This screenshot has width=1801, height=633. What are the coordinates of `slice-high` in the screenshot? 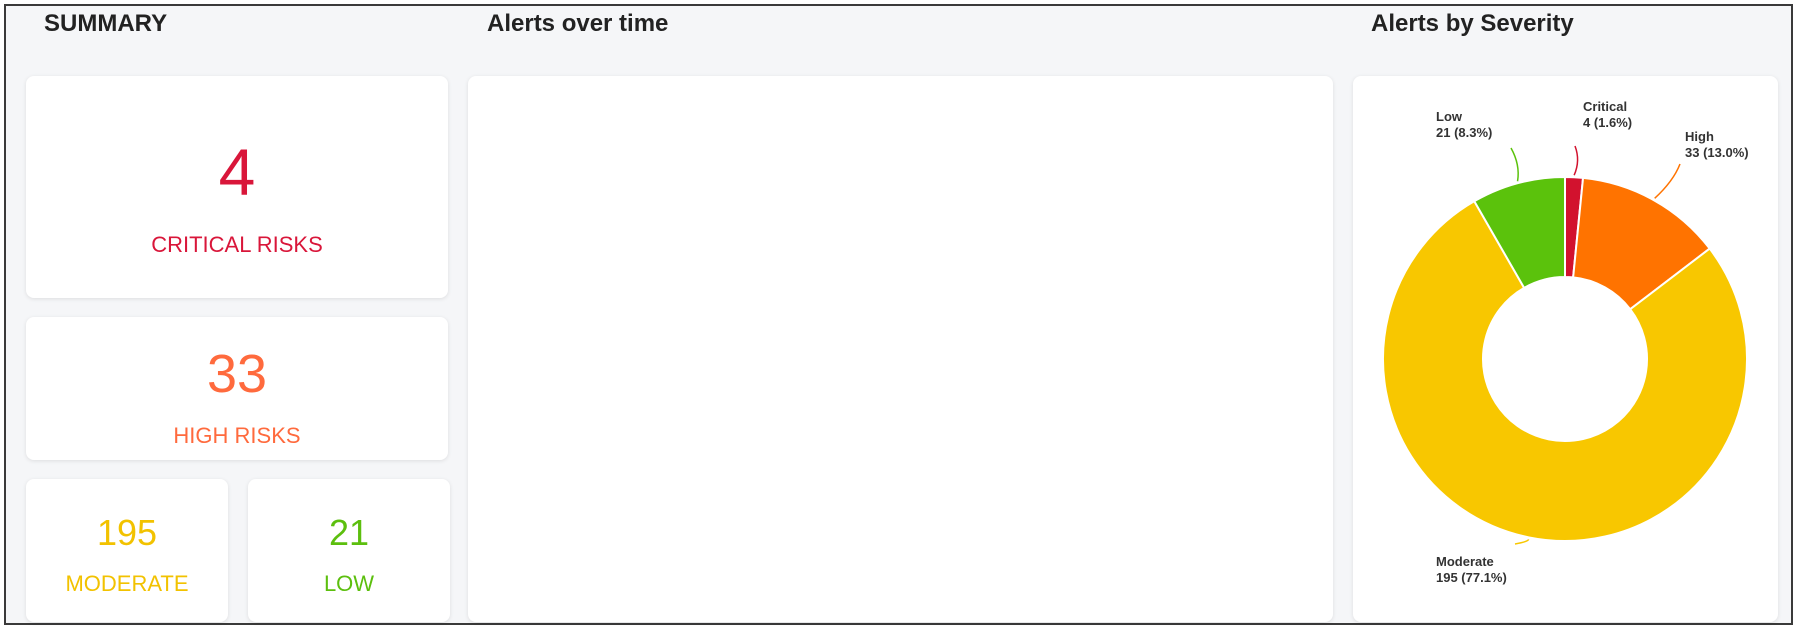 It's located at (1642, 243).